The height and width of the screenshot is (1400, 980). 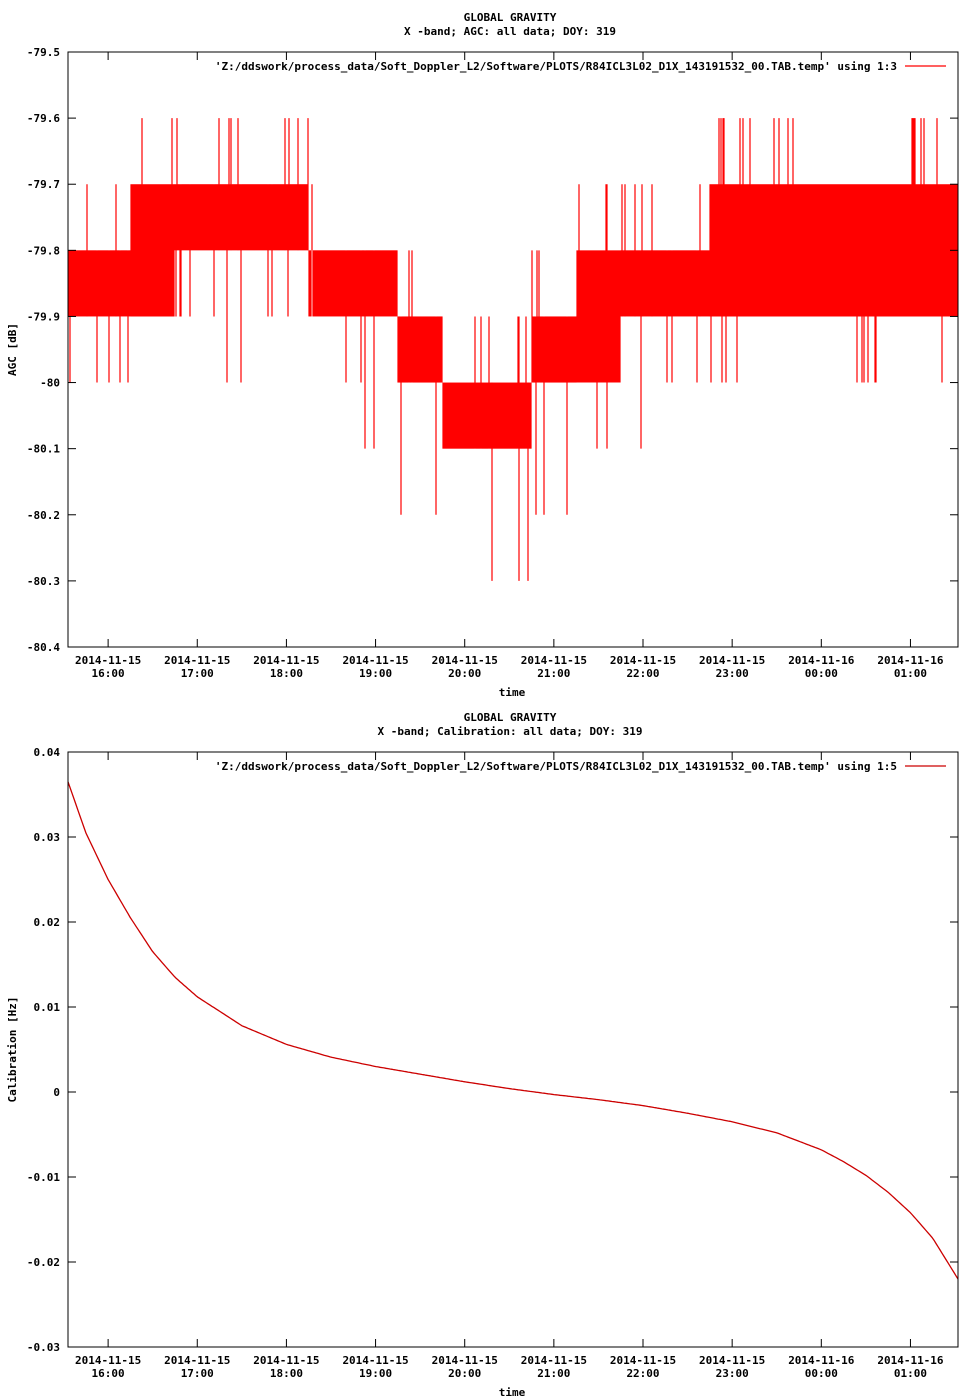 I want to click on y-tick-label: -79.6, so click(x=43, y=118).